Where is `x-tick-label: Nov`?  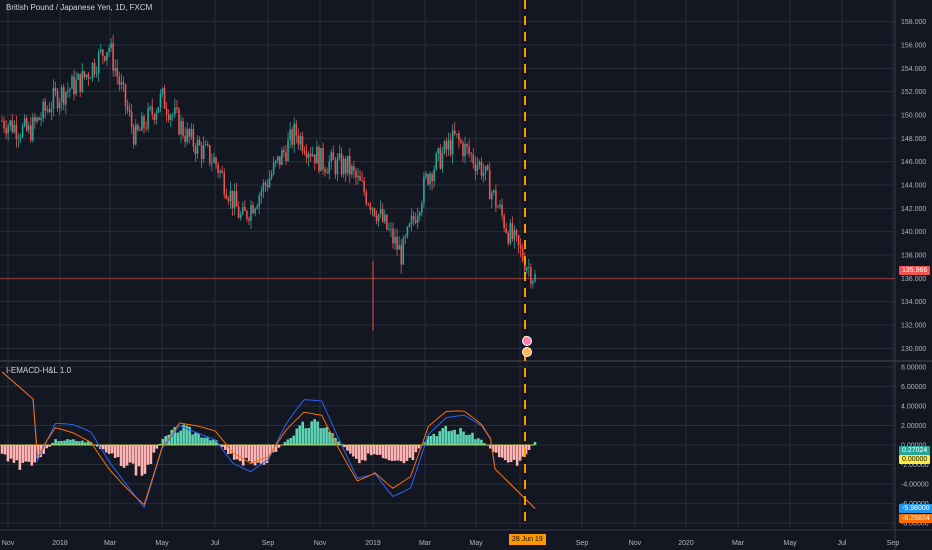 x-tick-label: Nov is located at coordinates (635, 543).